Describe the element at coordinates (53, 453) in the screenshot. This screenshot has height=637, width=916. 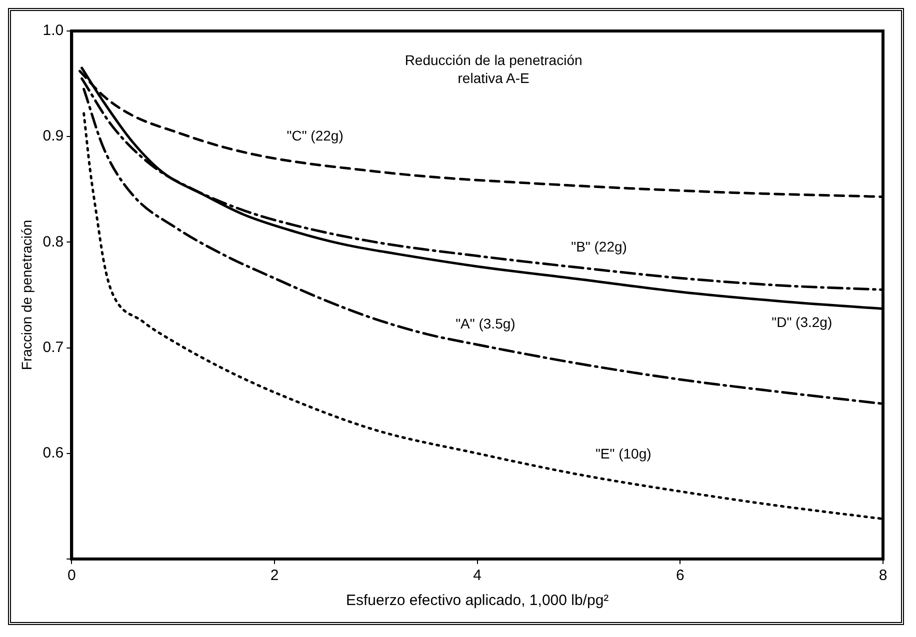
I see `y-tick-label: 0.6` at that location.